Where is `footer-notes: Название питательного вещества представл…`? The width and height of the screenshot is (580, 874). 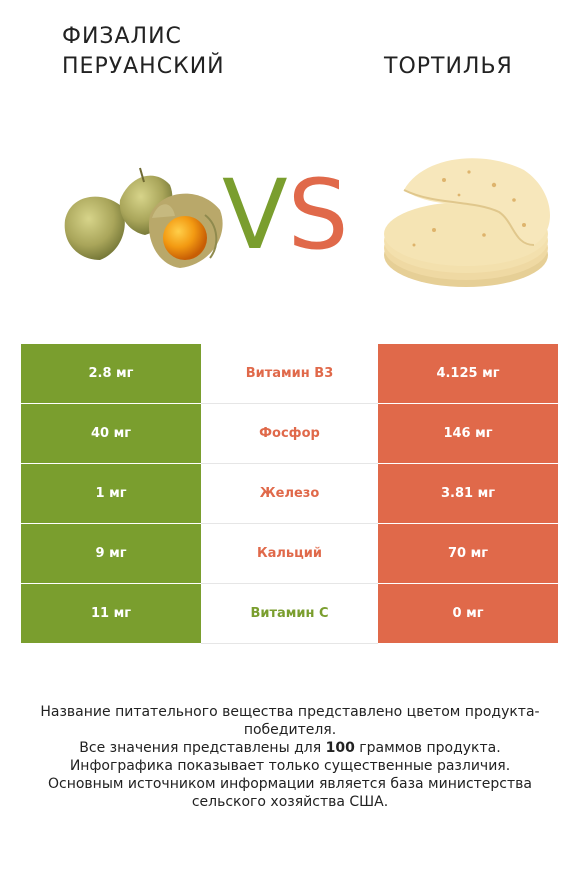 footer-notes: Название питательного вещества представл… is located at coordinates (290, 757).